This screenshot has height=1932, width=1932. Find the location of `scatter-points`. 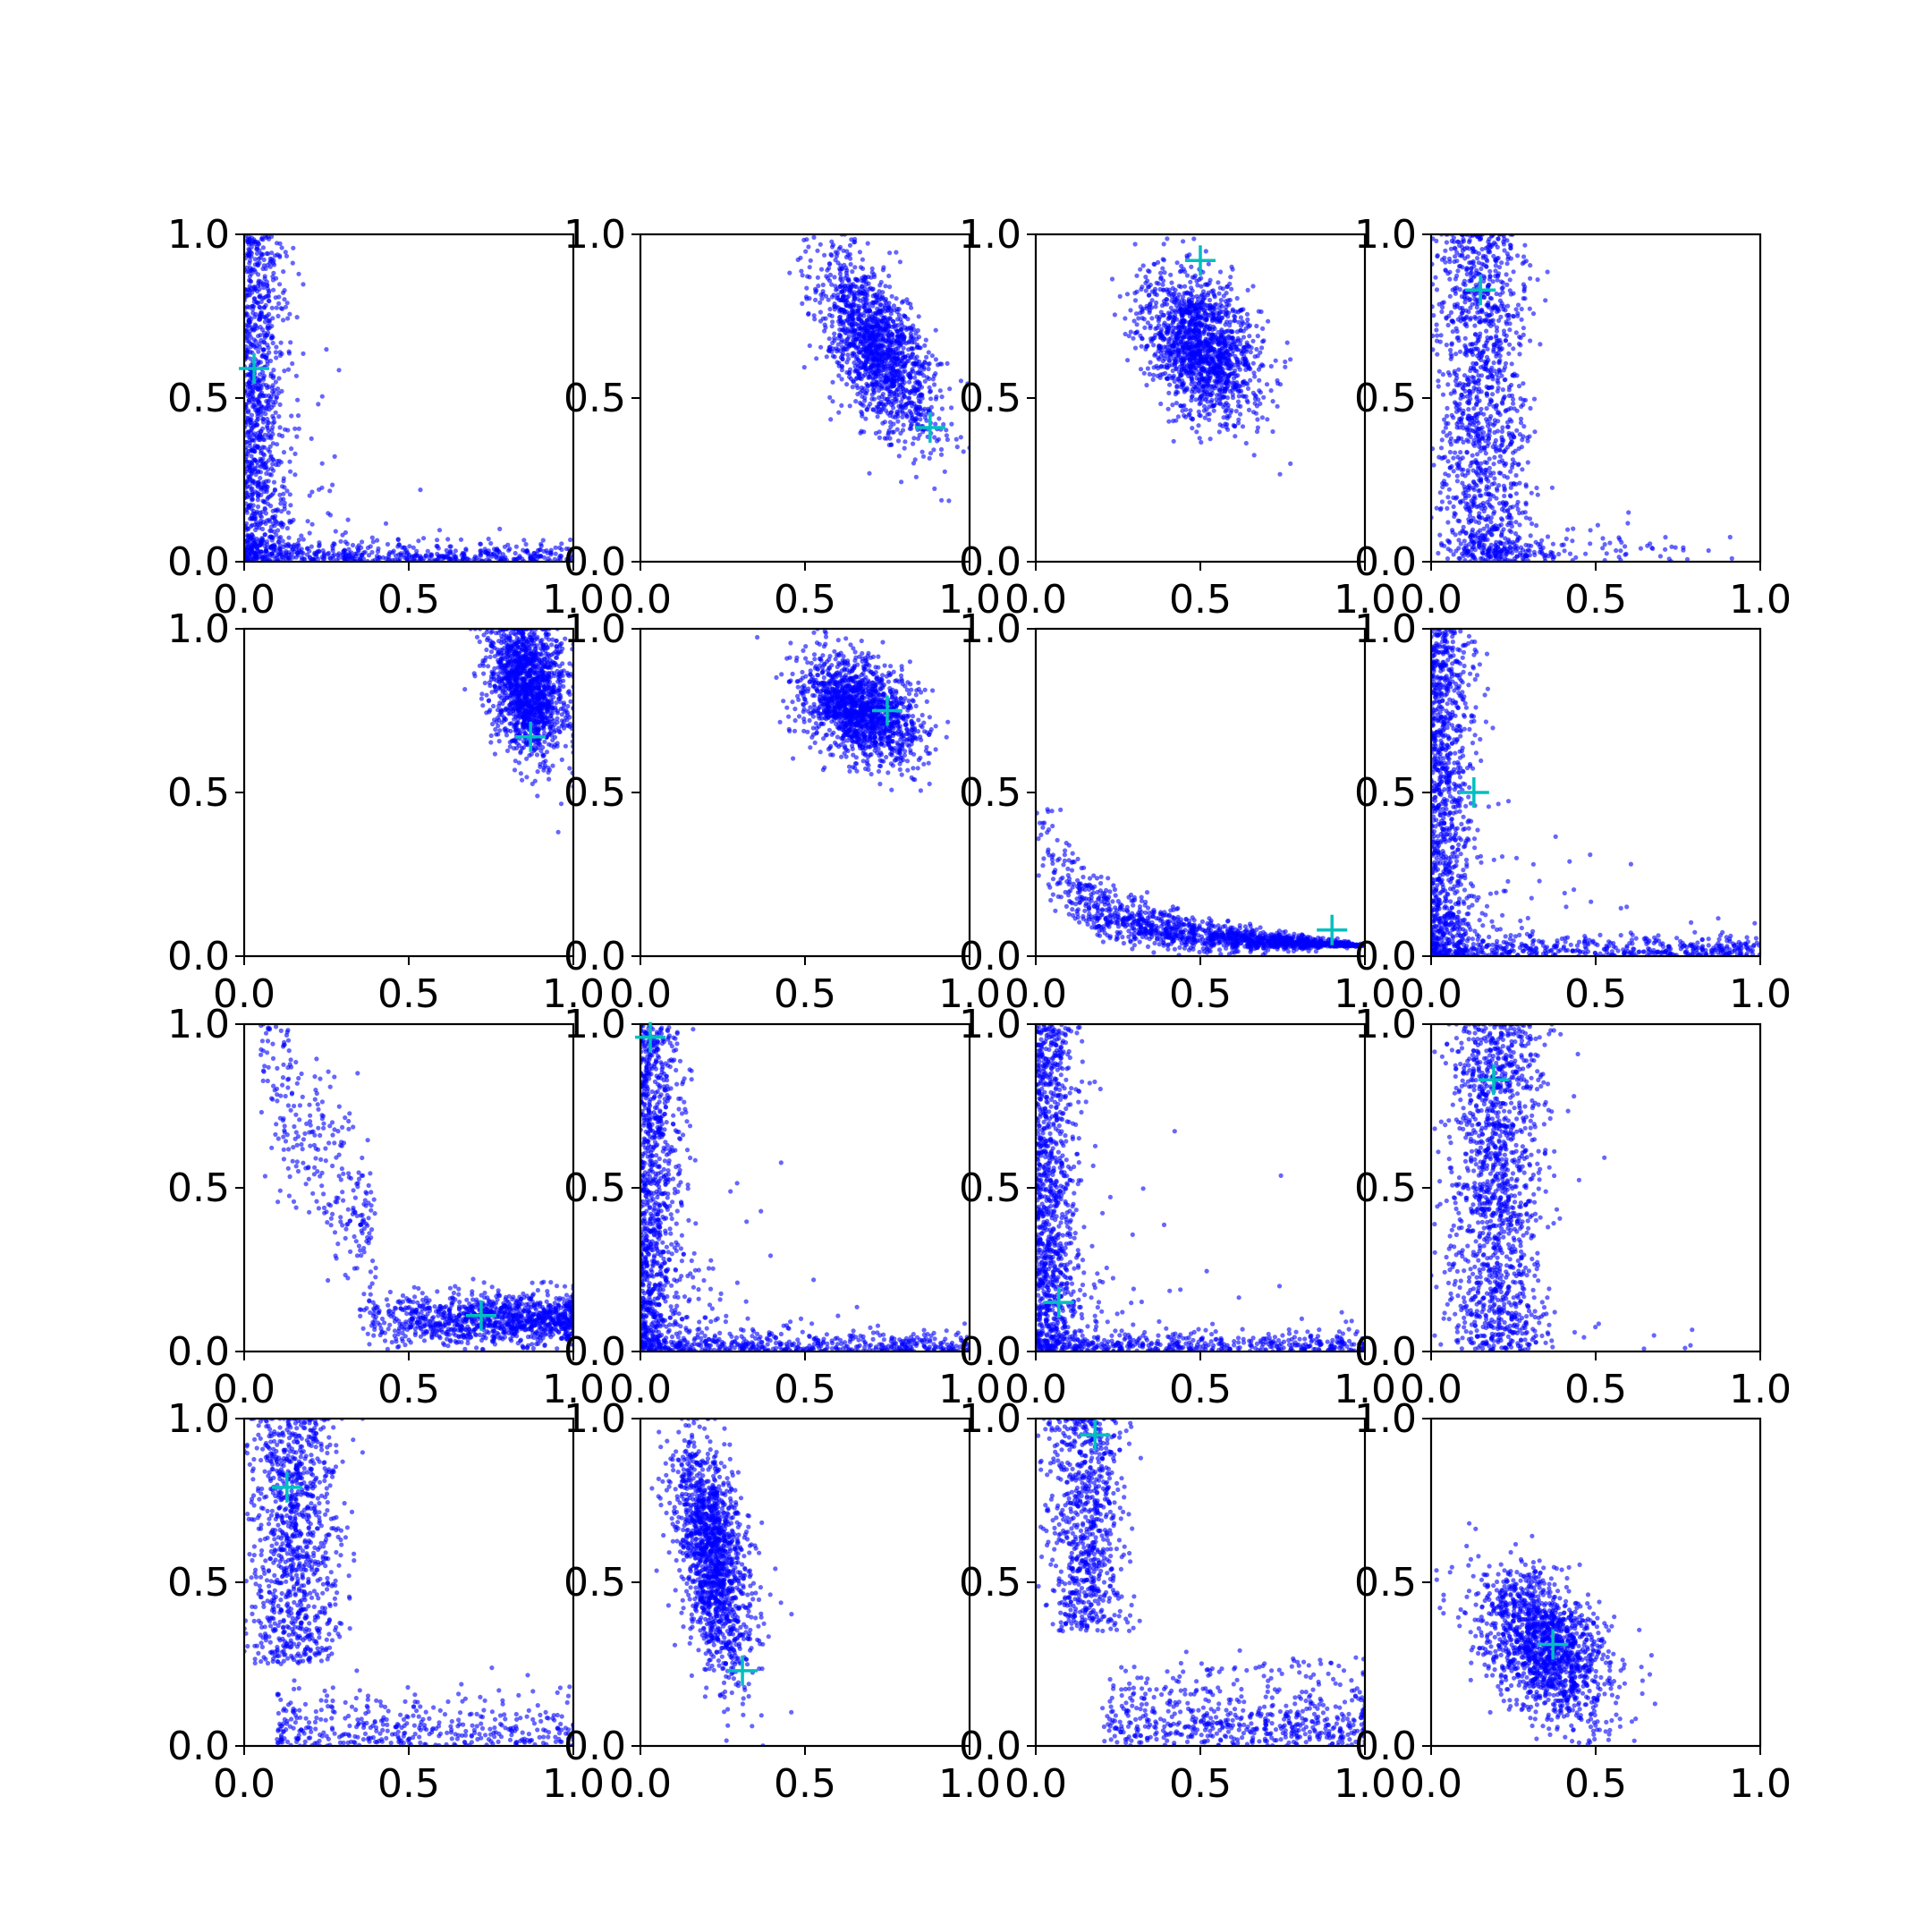

scatter-points is located at coordinates (1582, 398).